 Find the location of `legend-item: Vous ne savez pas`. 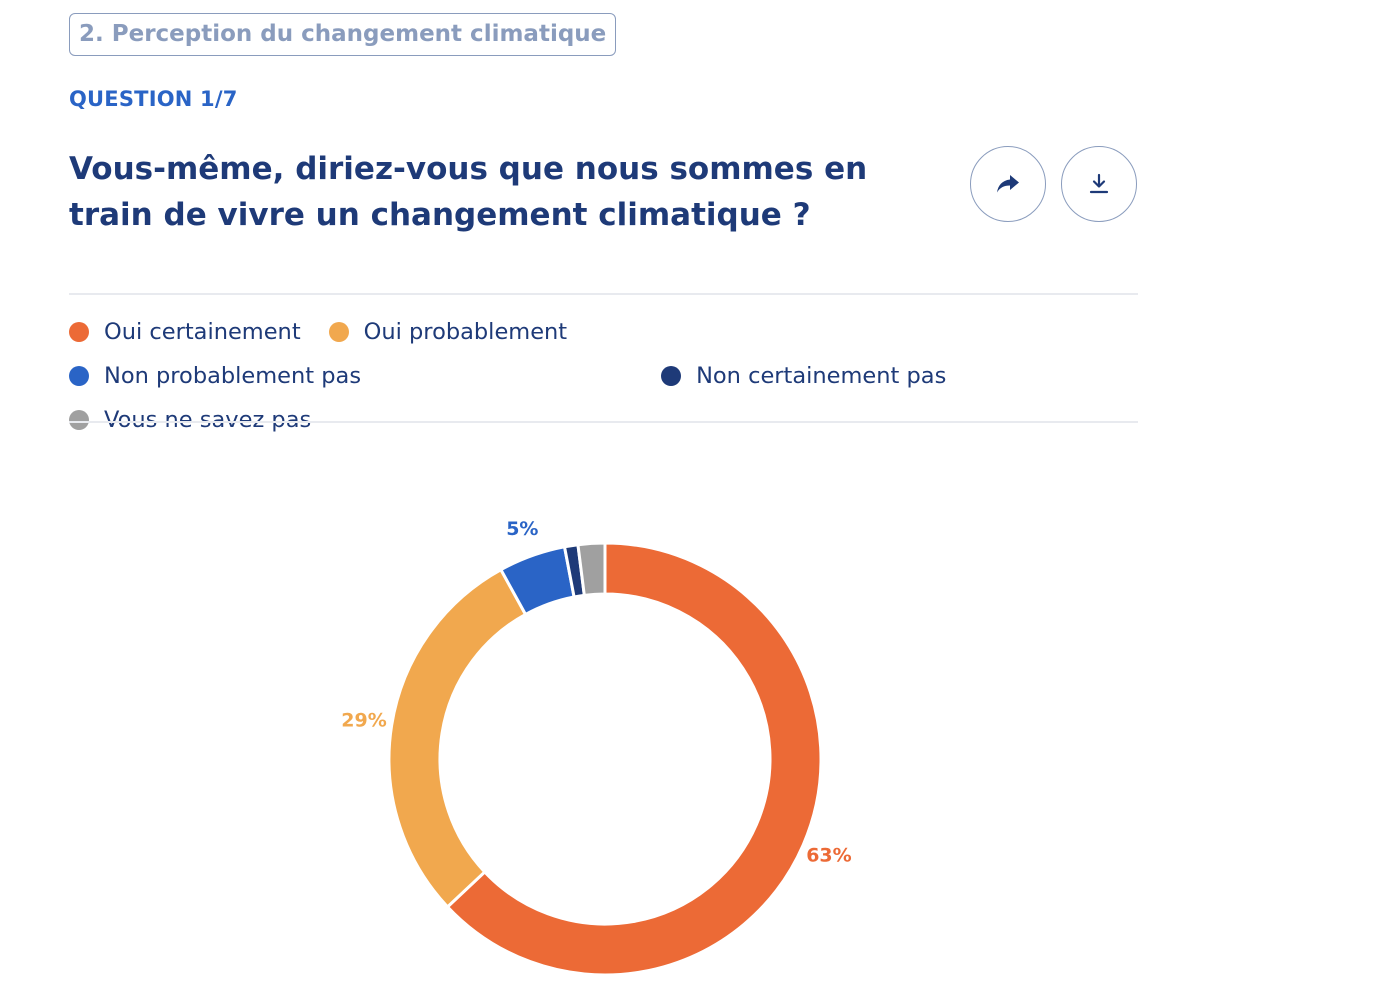

legend-item: Vous ne savez pas is located at coordinates (190, 420).